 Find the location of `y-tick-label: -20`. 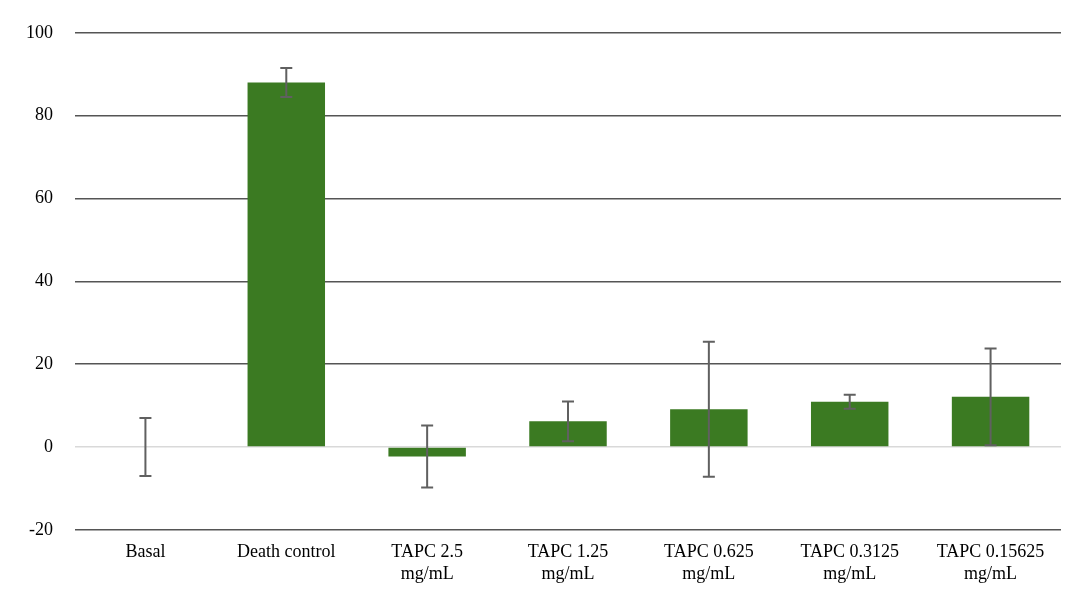

y-tick-label: -20 is located at coordinates (41, 528).